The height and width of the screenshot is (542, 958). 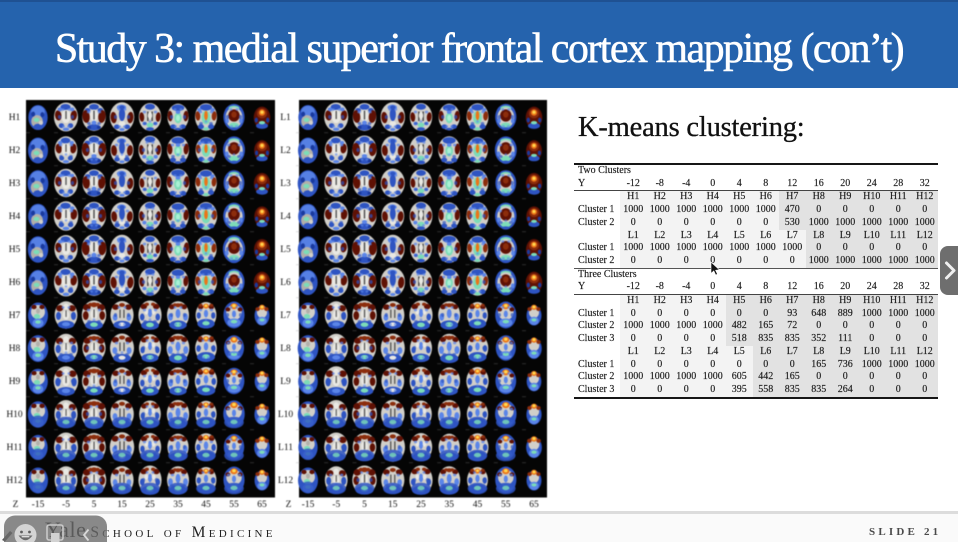 I want to click on svg-text: H3, so click(x=15, y=184).